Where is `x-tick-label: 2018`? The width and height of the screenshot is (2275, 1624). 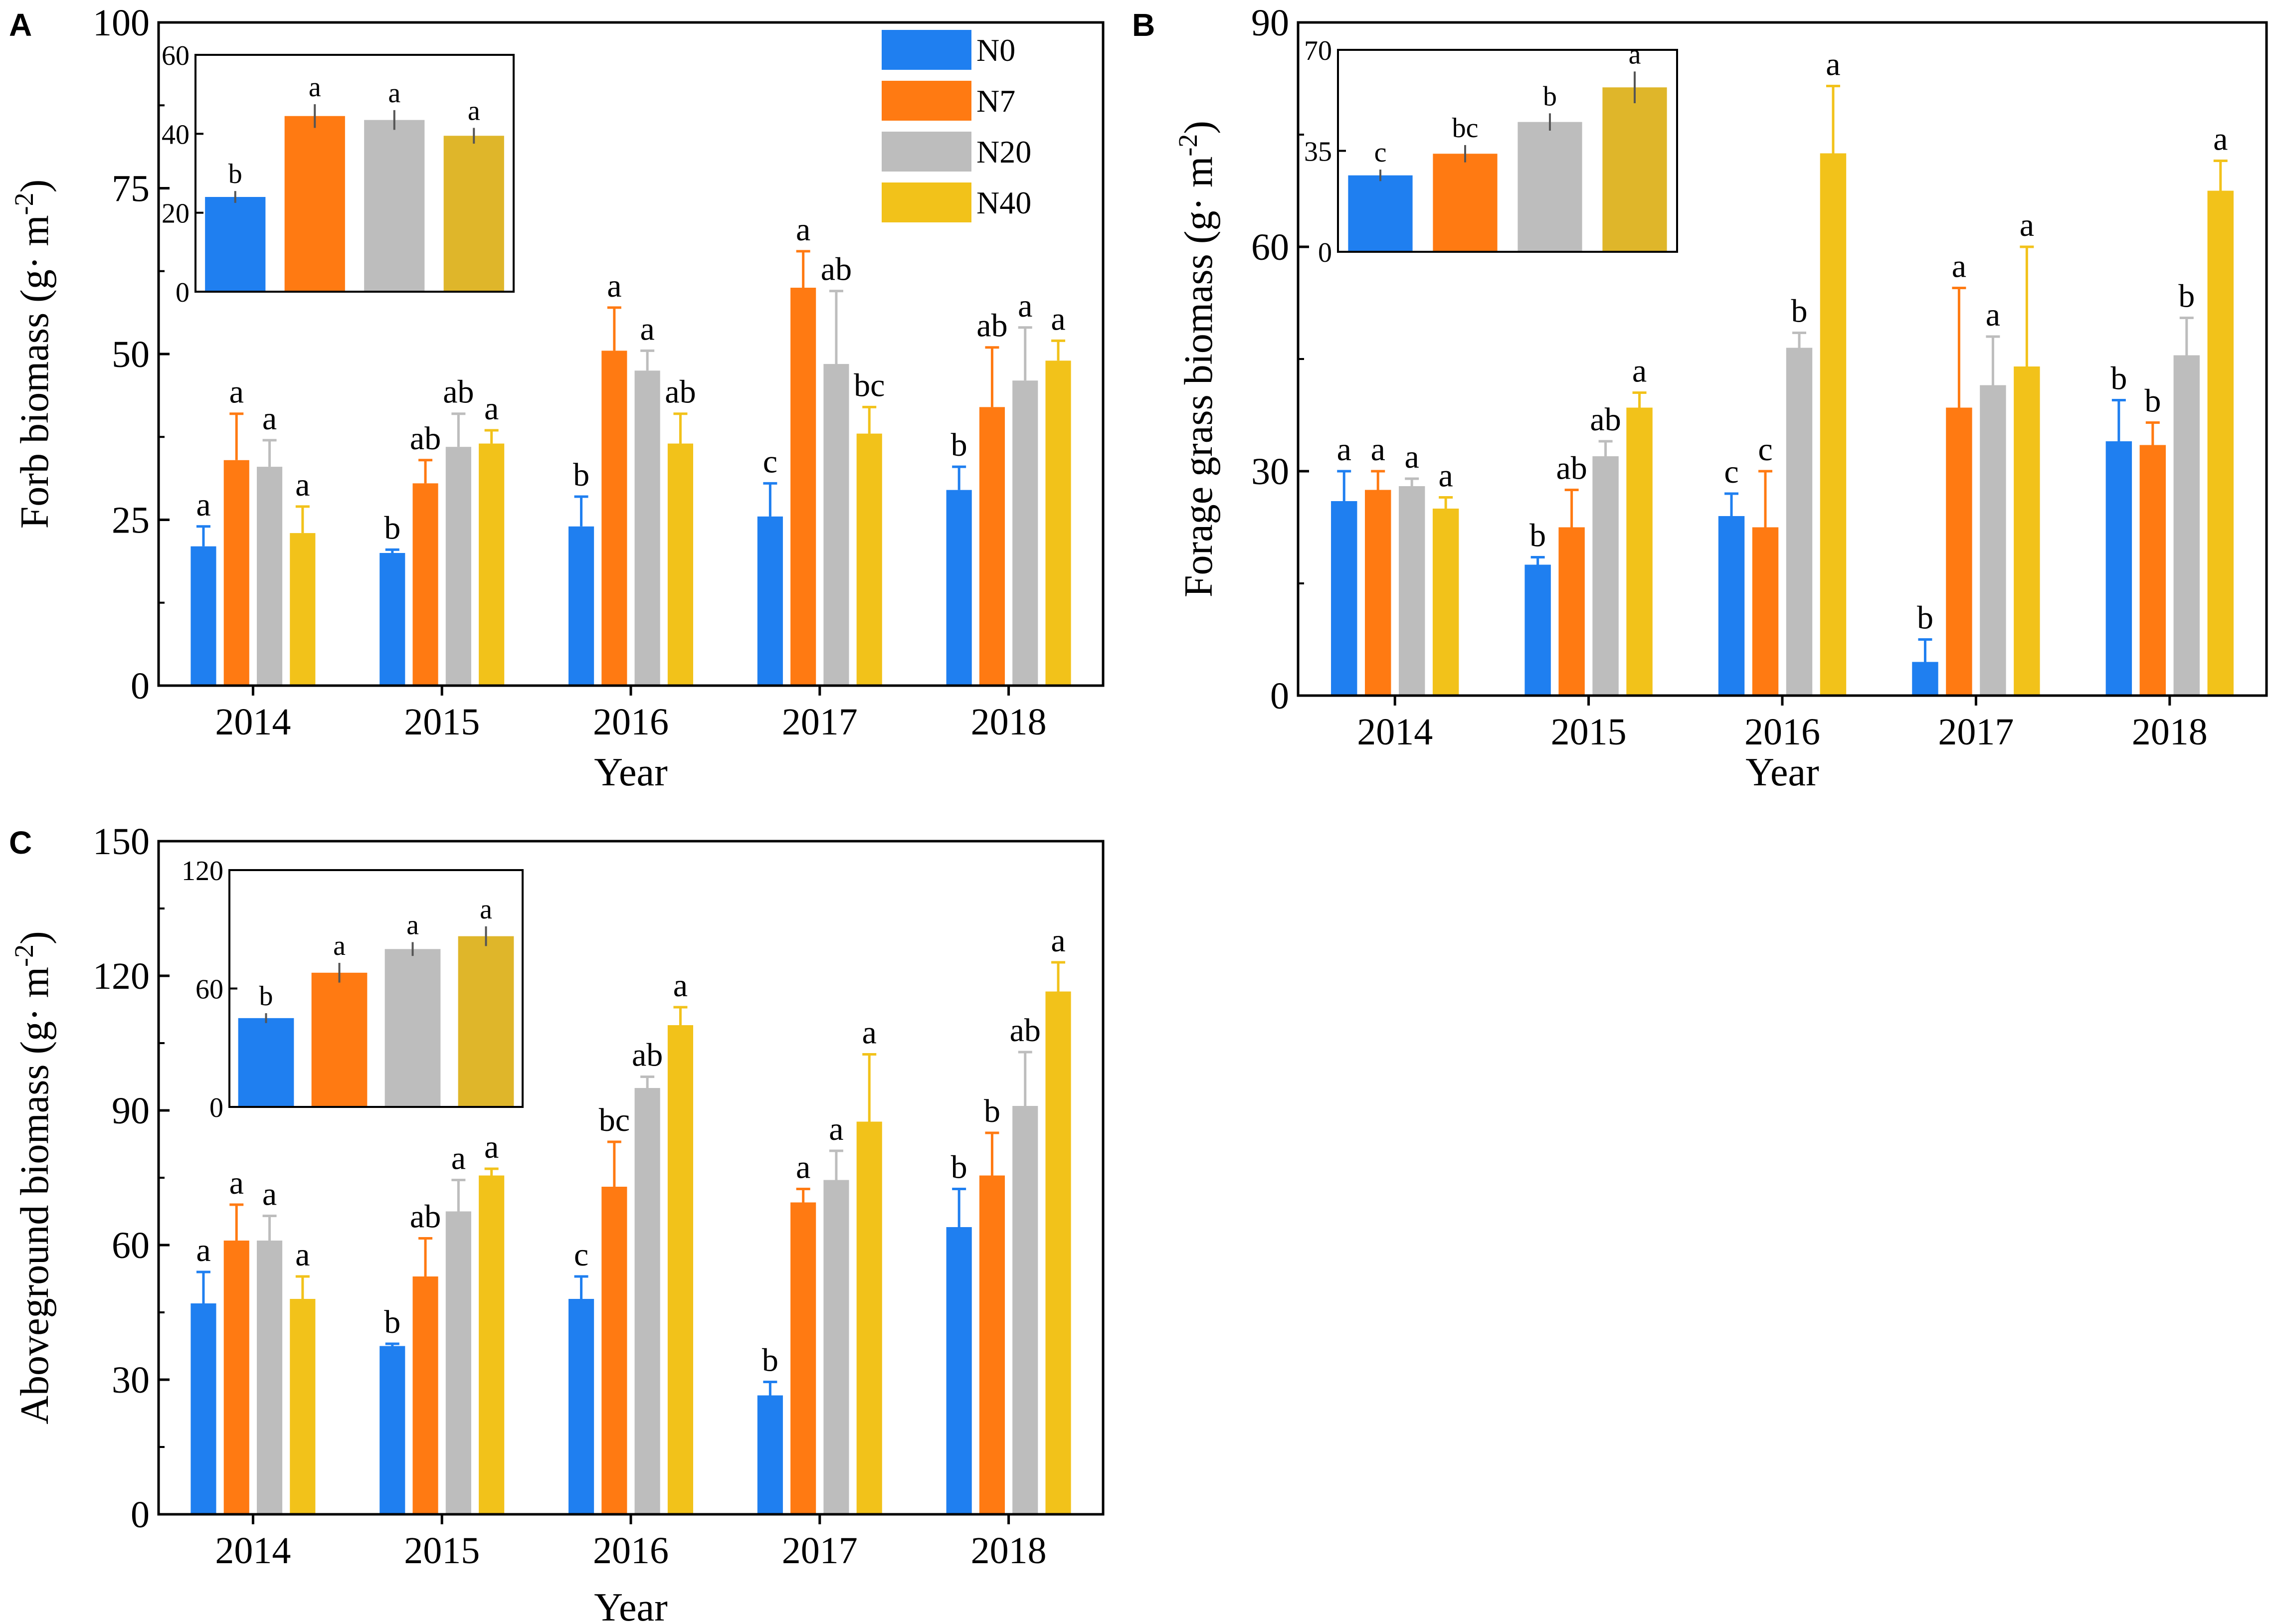
x-tick-label: 2018 is located at coordinates (1009, 722).